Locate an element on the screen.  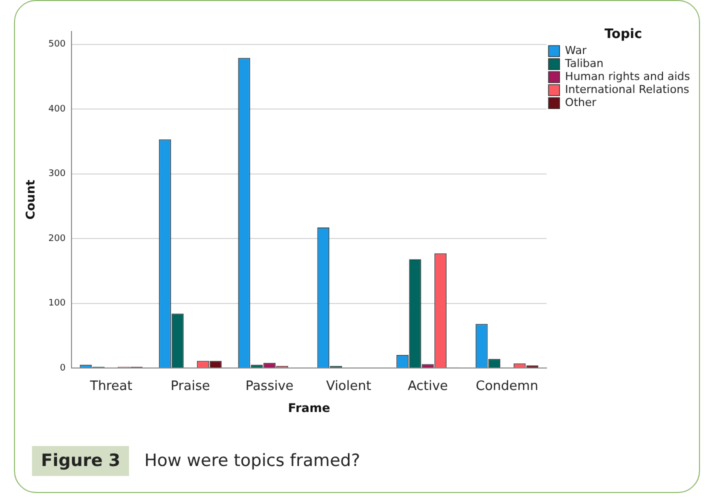
x-tick-label: Passive is located at coordinates (269, 386).